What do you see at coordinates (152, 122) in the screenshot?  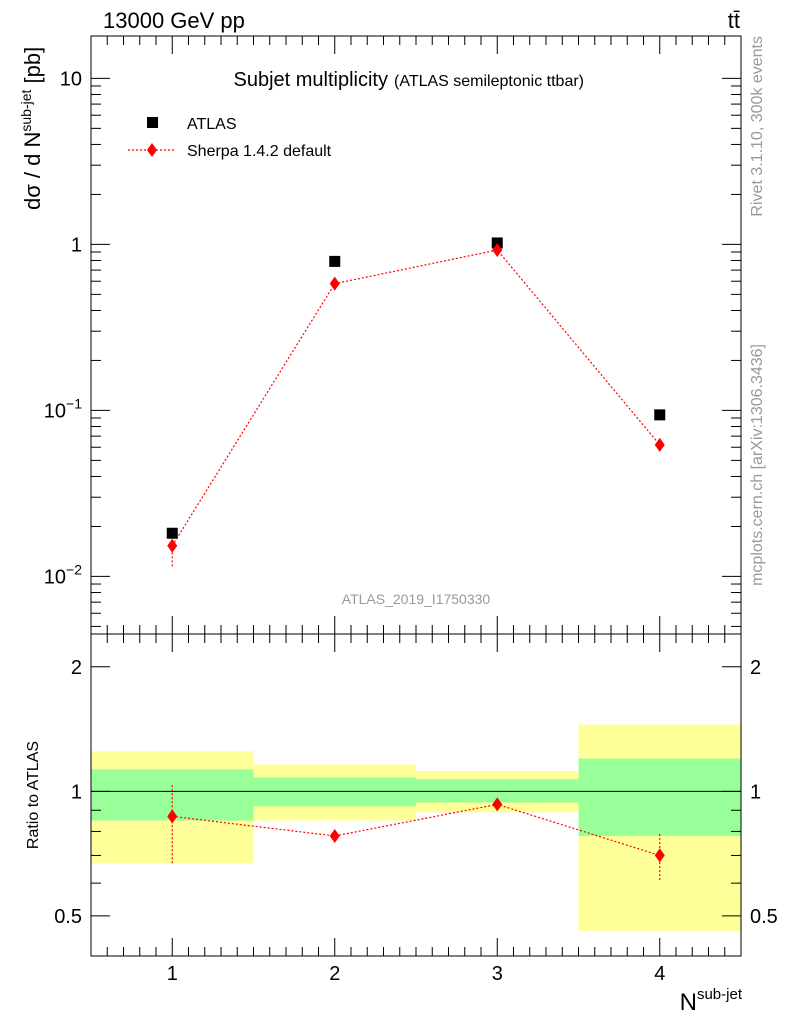 I see `legend-atlas-marker` at bounding box center [152, 122].